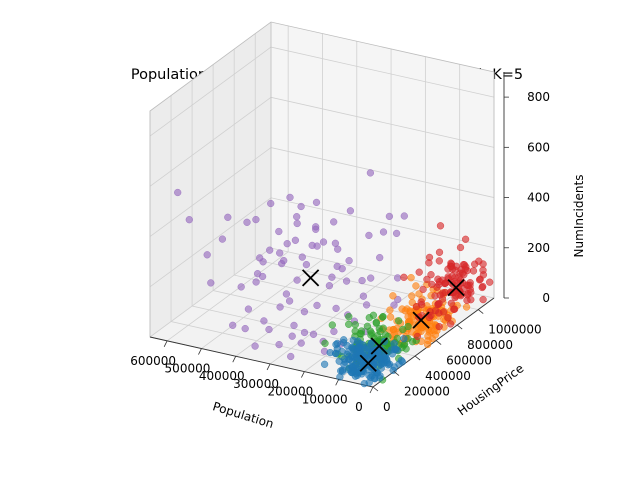 Image resolution: width=640 pixels, height=484 pixels. I want to click on back-left-pane, so click(210, 179).